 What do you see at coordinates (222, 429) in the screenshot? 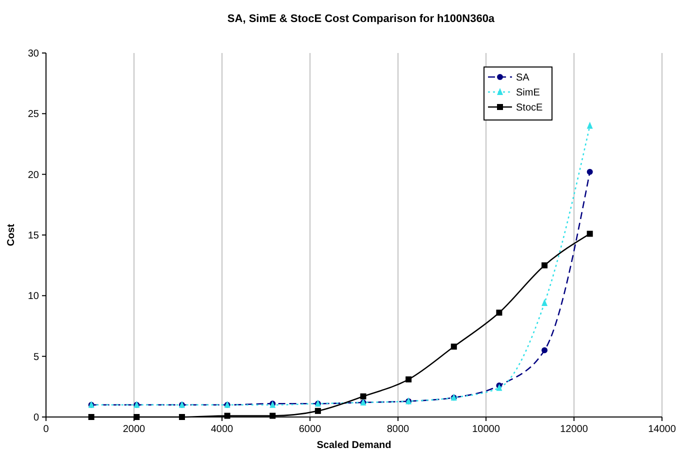
I see `x-tick-label: 4000` at bounding box center [222, 429].